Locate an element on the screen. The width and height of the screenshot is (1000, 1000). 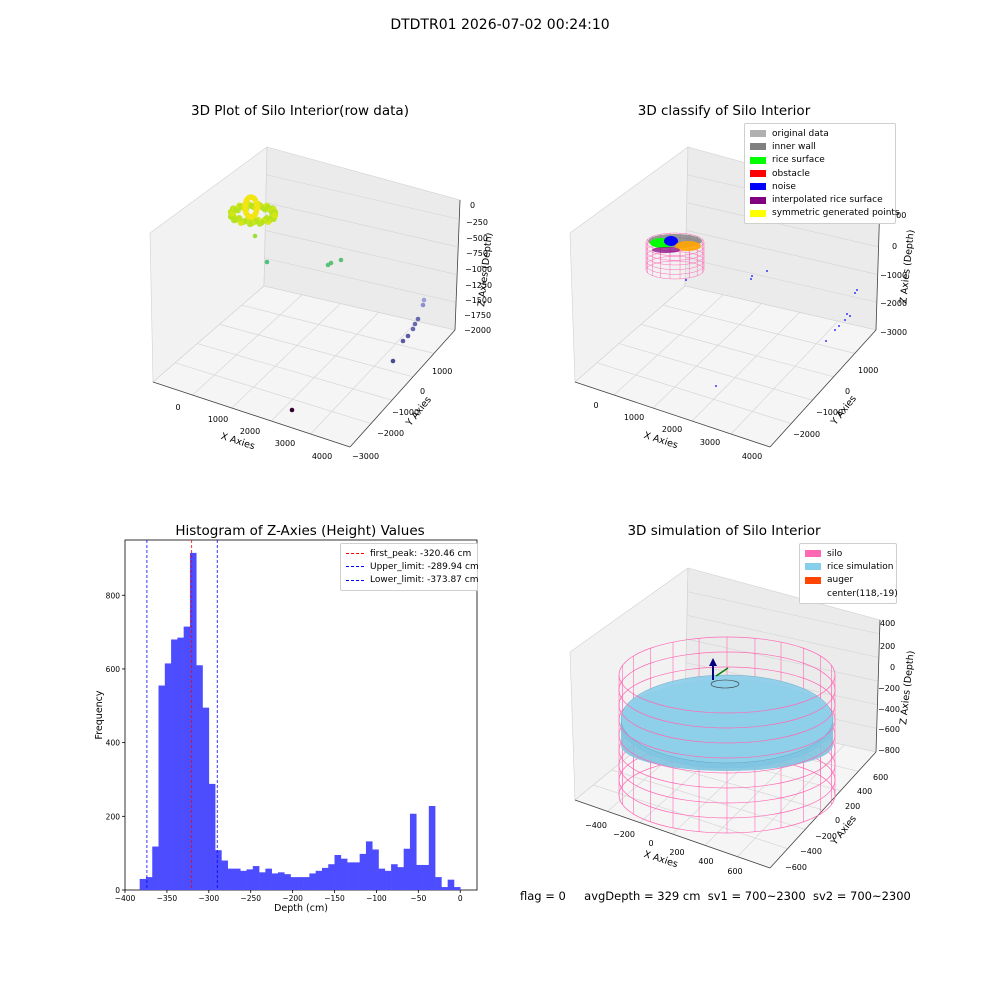
interpolated-surface-points is located at coordinates (666, 250).